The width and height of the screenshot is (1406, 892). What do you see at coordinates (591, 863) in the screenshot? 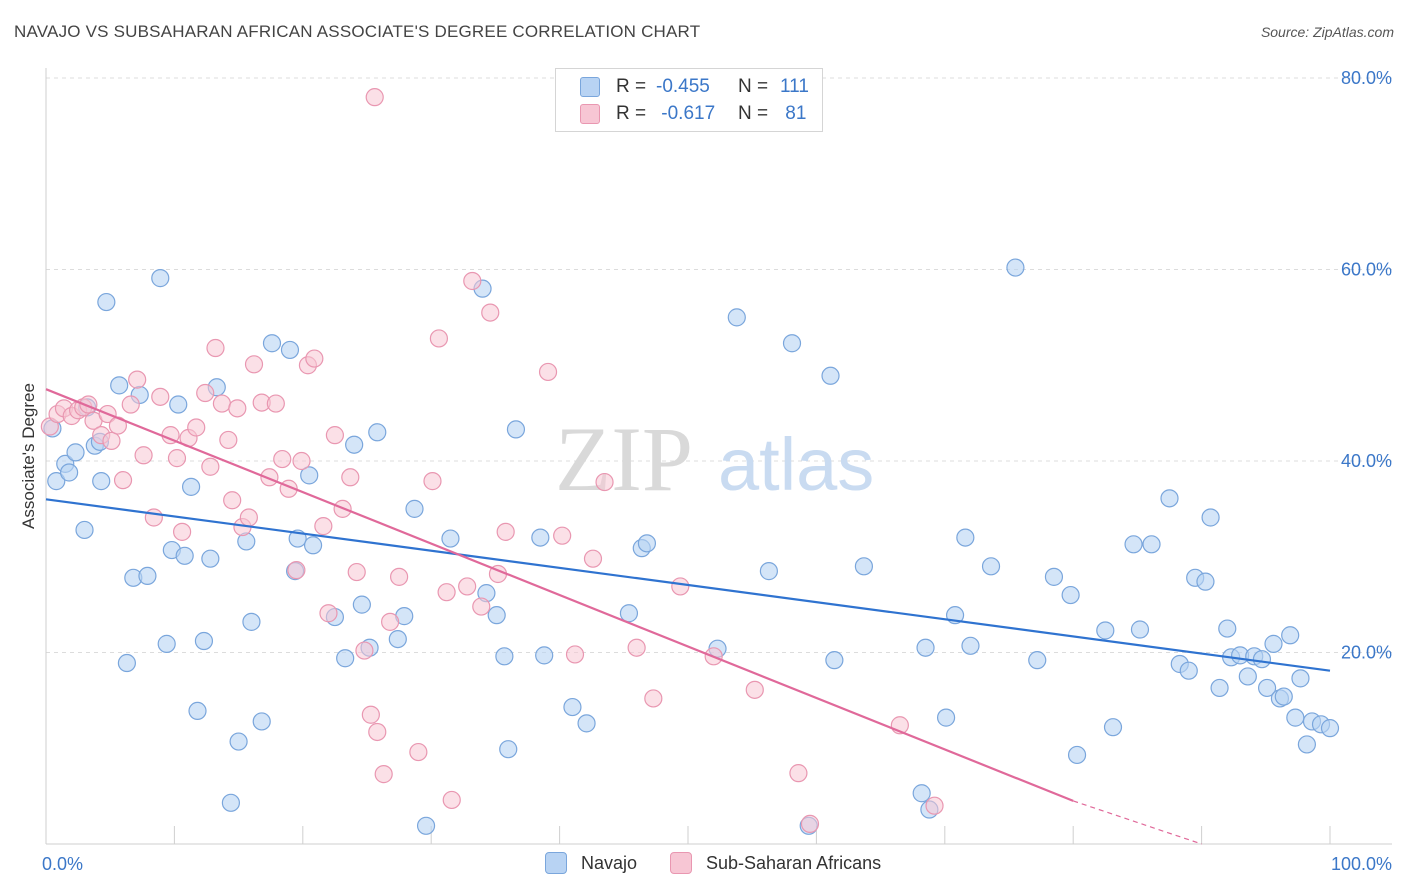
I see `bottom-legend-navajo: Navajo` at bounding box center [591, 863].